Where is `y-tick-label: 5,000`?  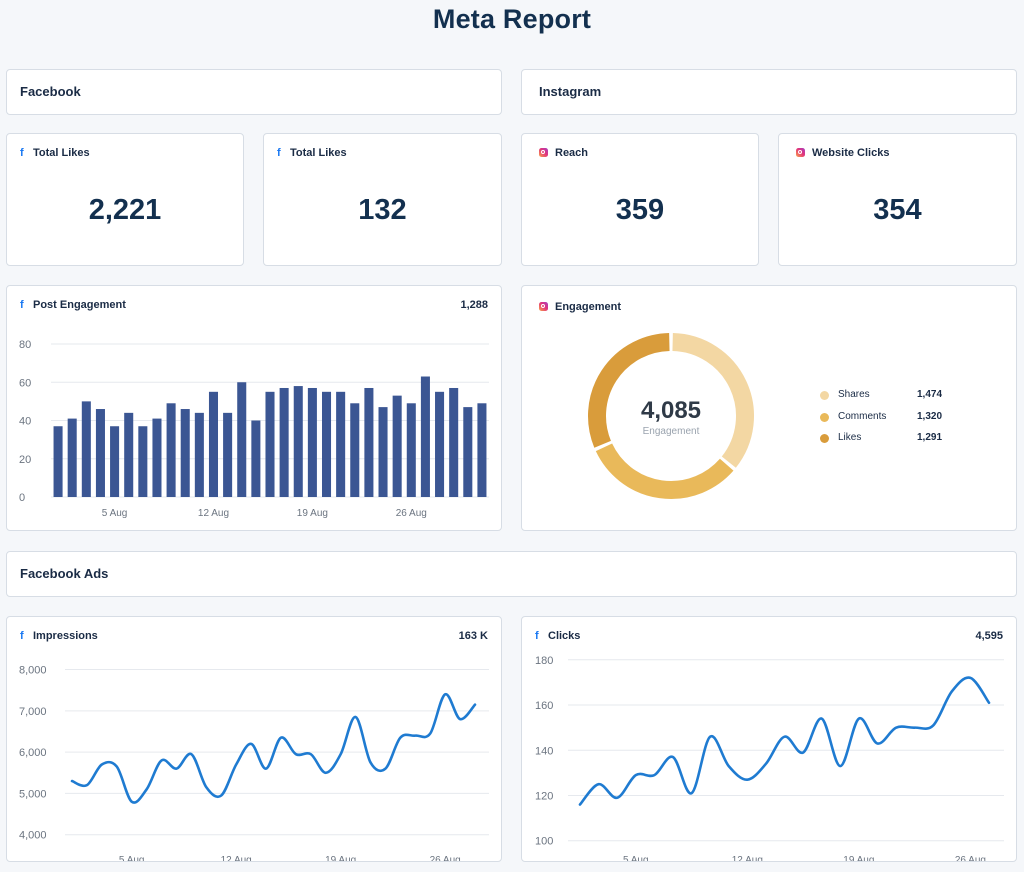
y-tick-label: 5,000 is located at coordinates (33, 794).